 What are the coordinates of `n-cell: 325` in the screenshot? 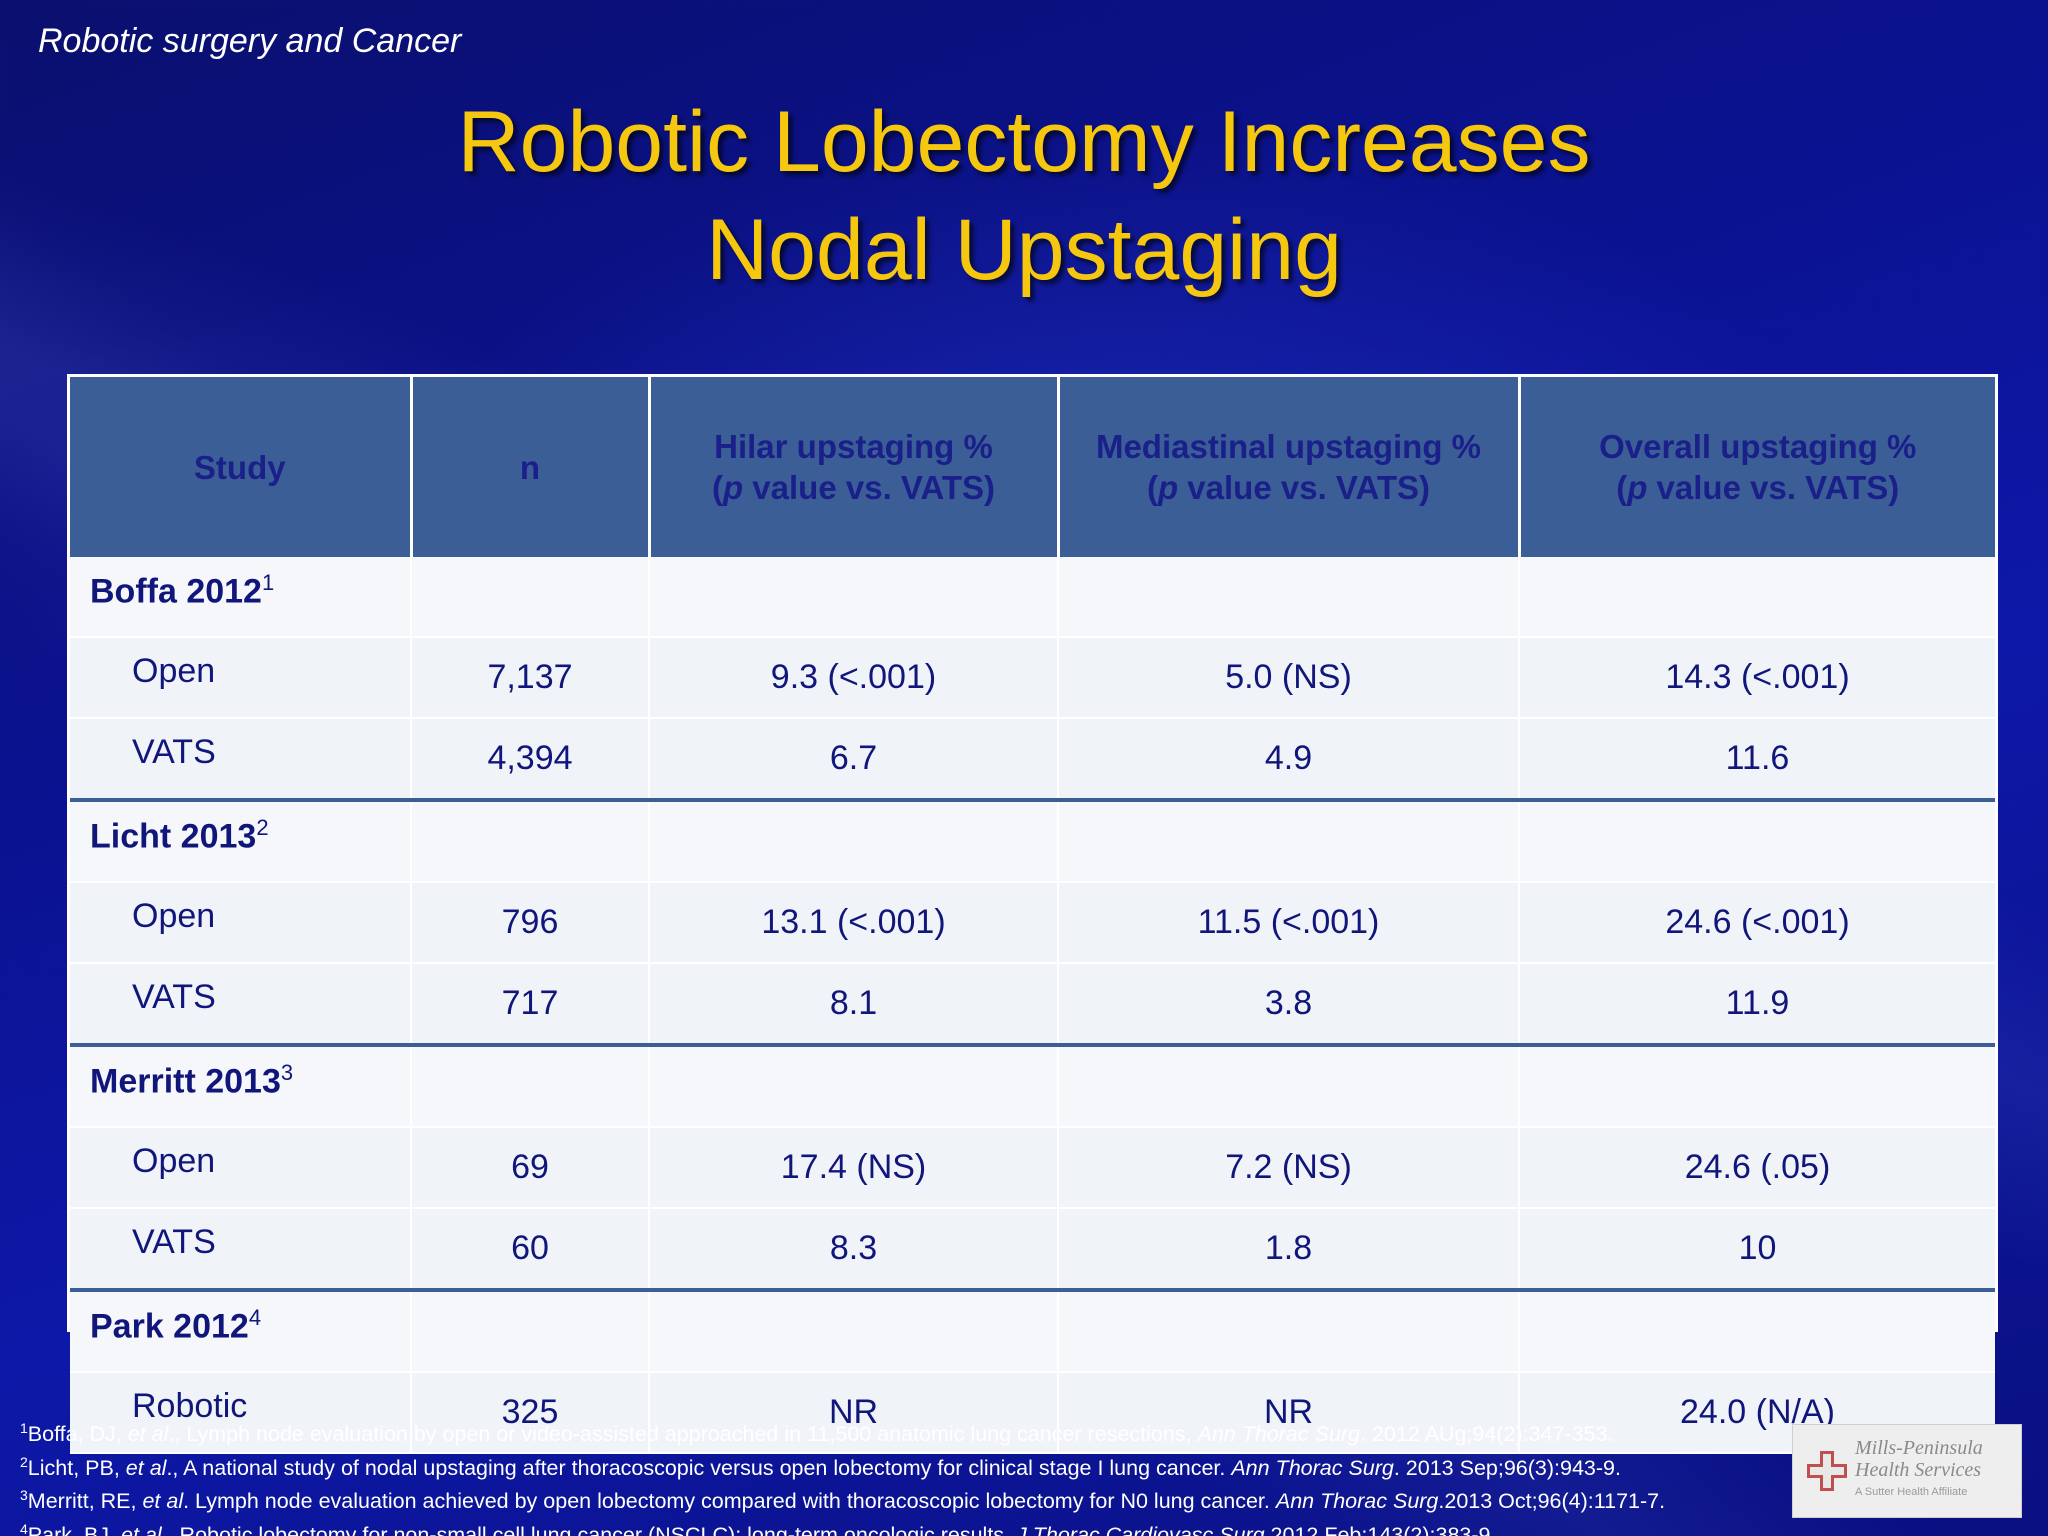 It's located at (530, 1413).